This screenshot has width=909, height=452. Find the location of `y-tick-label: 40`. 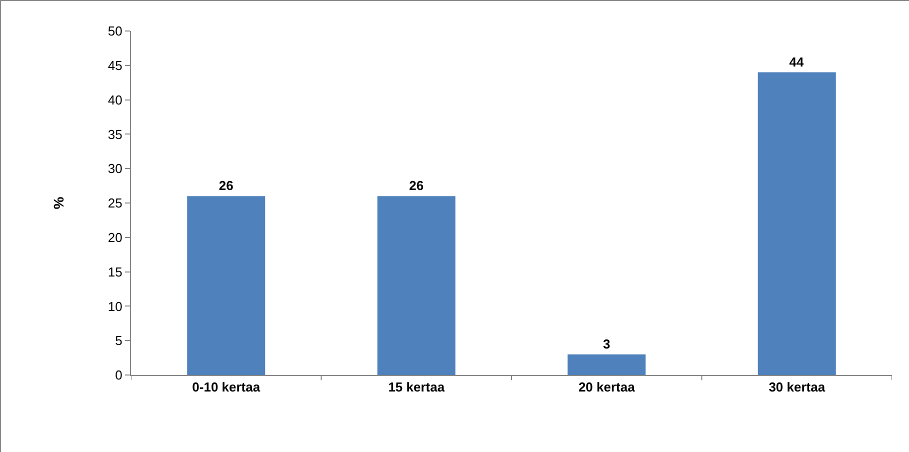

y-tick-label: 40 is located at coordinates (115, 100).